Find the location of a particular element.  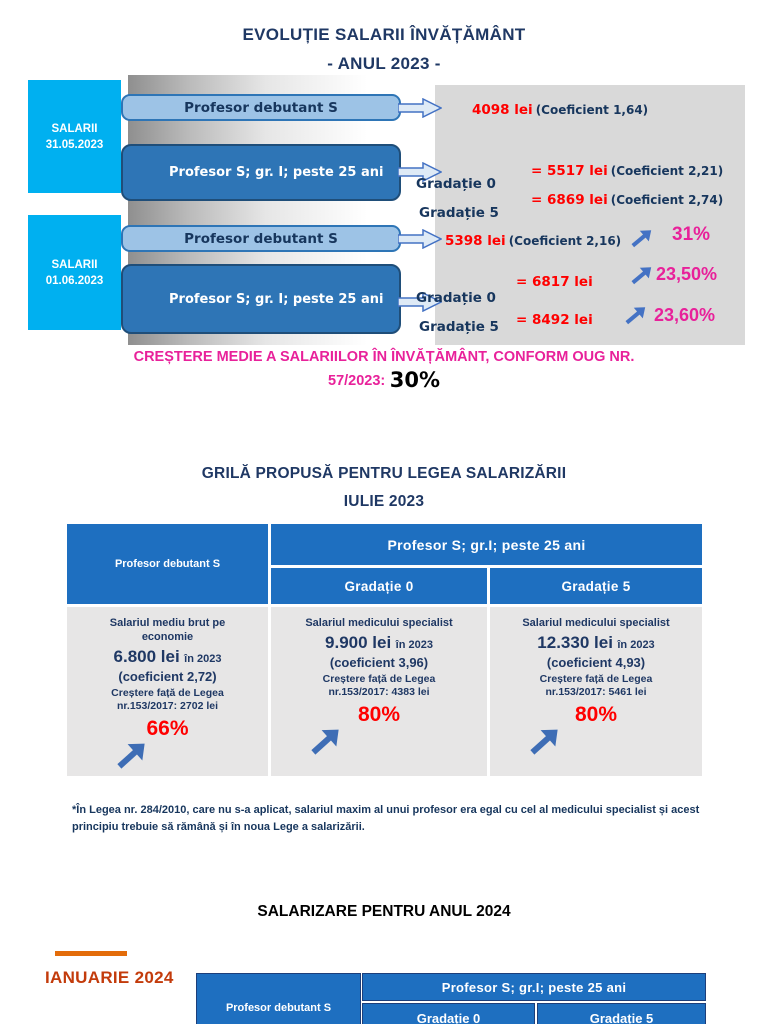

period2-grad0-value-text: = 6817 lei is located at coordinates (554, 282).